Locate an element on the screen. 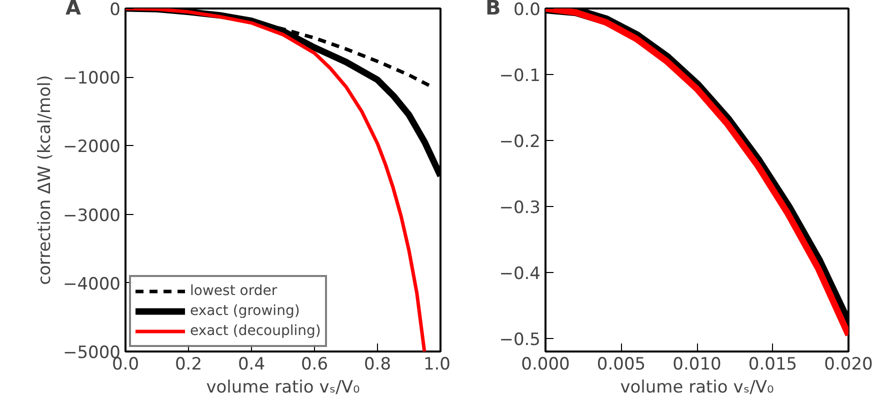  y-tick-label: −1000 is located at coordinates (91, 78).